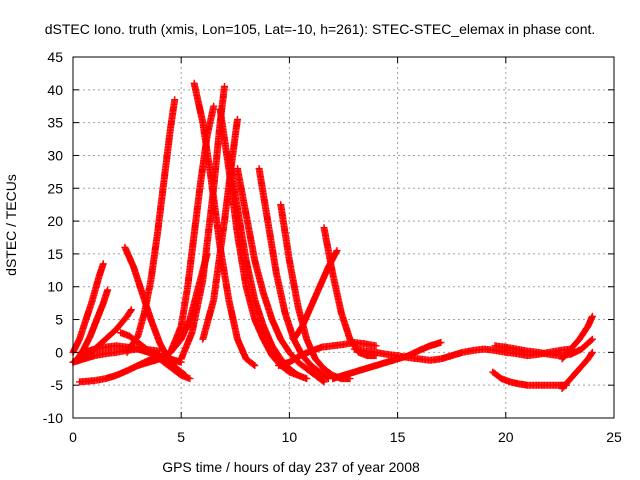  Describe the element at coordinates (59, 352) in the screenshot. I see `y-tick-label: 0` at that location.